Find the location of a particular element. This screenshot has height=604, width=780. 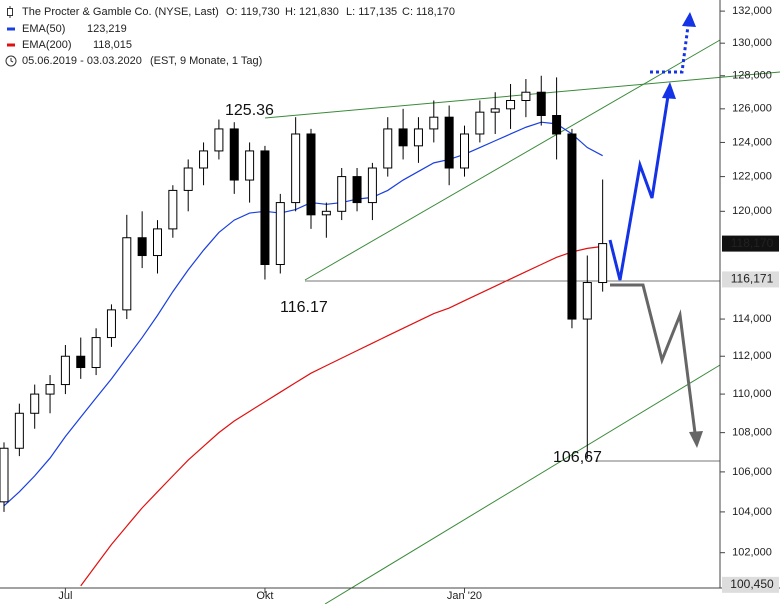

legend-value: 118,015 is located at coordinates (112, 45).